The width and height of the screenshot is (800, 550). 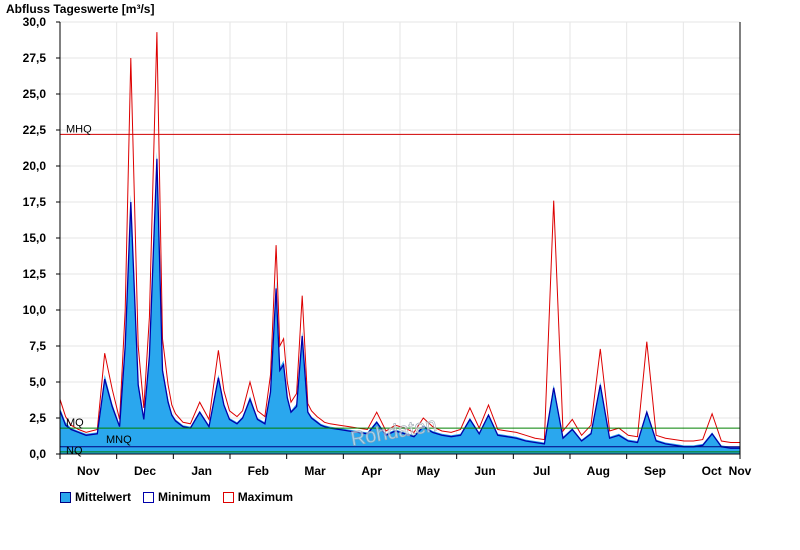 I want to click on y-tick-label: 20,0, so click(x=35, y=166).